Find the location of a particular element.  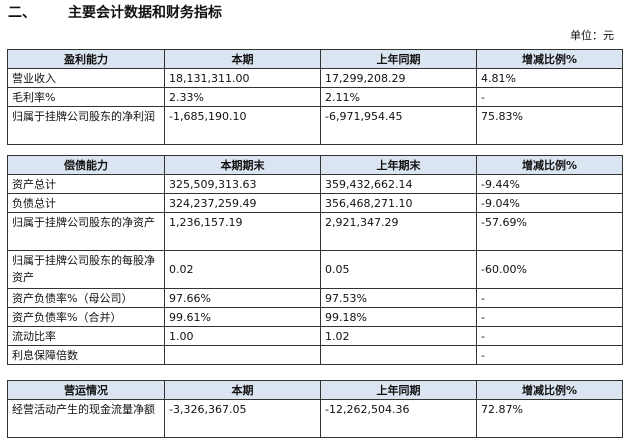

cell-value: -60.00% is located at coordinates (549, 269).